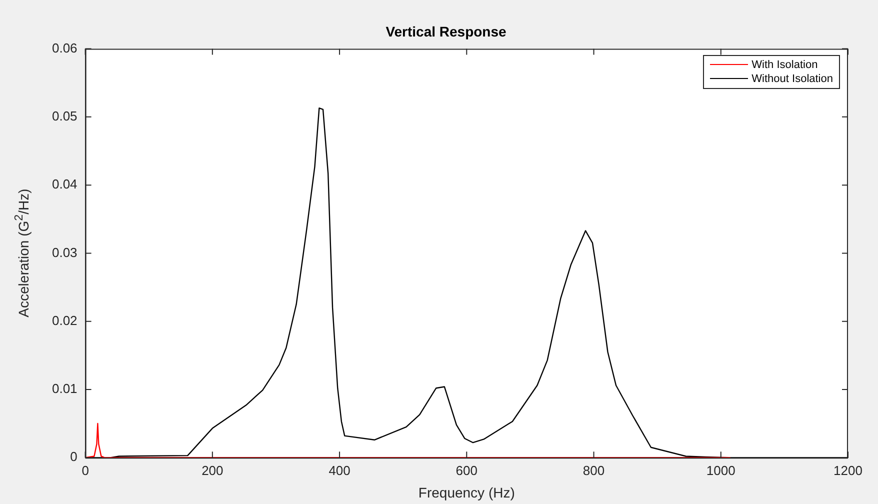 This screenshot has width=878, height=504. I want to click on y-tick-label: 0.06, so click(65, 48).